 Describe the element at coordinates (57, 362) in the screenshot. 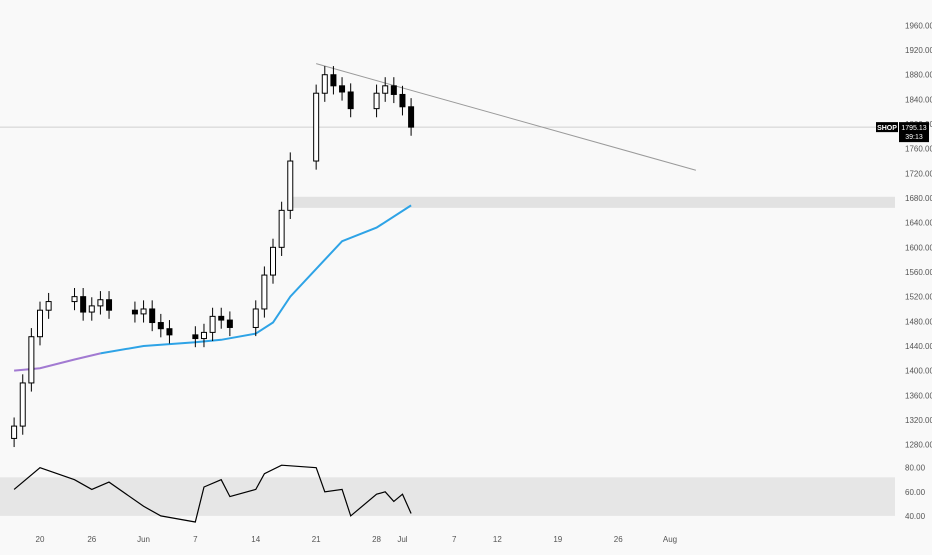

I see `moving-average-early` at that location.